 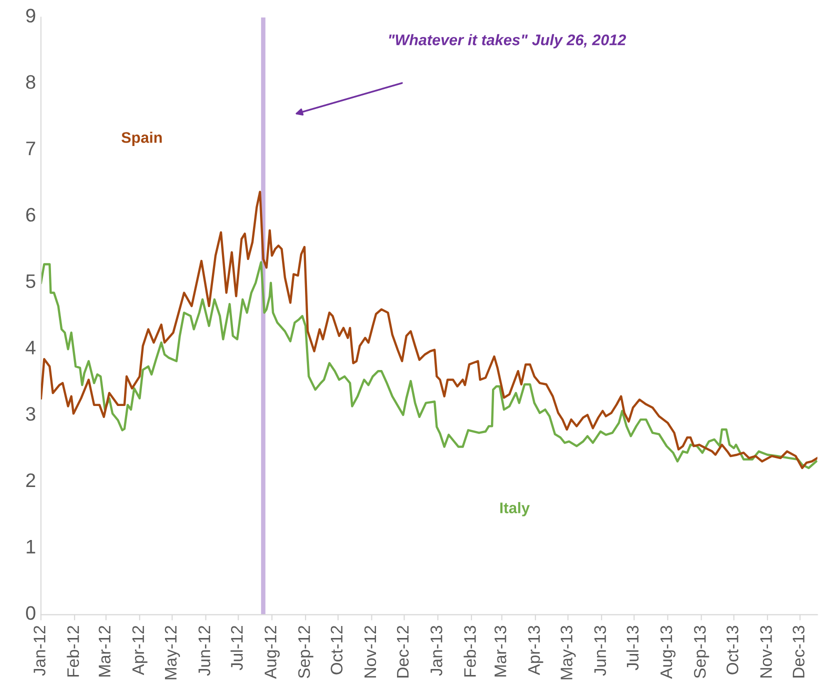 What do you see at coordinates (31, 281) in the screenshot?
I see `y-tick-label: 5` at bounding box center [31, 281].